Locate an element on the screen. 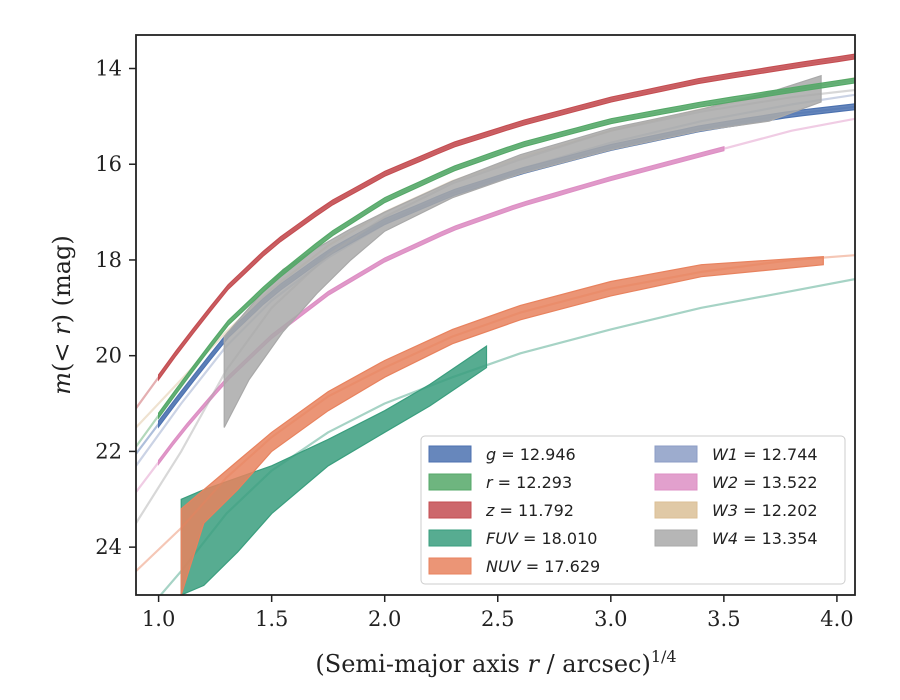  x-axis-label: (Semi-major axis r / arcsec)1/4 is located at coordinates (495, 662).